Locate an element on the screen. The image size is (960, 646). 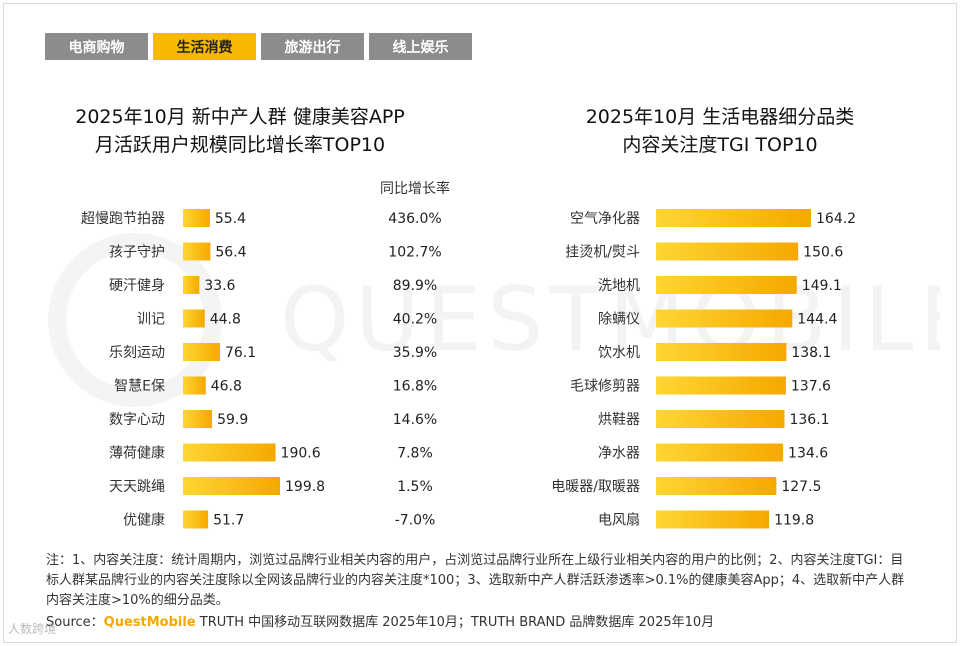
tab-travel: 旅游出行 is located at coordinates (312, 46).